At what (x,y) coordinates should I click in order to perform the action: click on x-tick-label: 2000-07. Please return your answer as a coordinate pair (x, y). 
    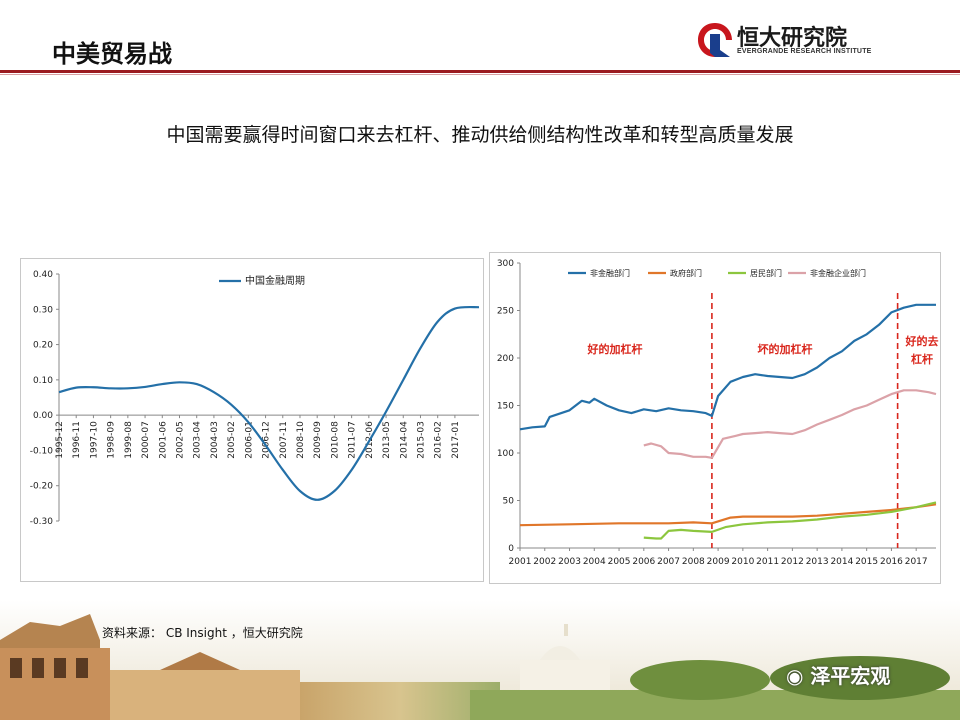
    Looking at the image, I should click on (146, 440).